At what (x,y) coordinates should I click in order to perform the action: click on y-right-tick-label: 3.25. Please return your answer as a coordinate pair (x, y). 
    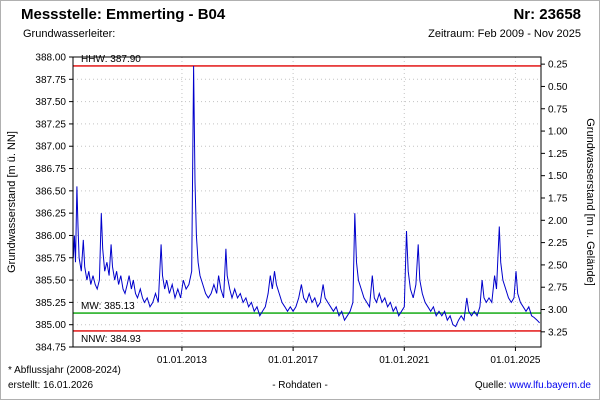
    Looking at the image, I should click on (558, 332).